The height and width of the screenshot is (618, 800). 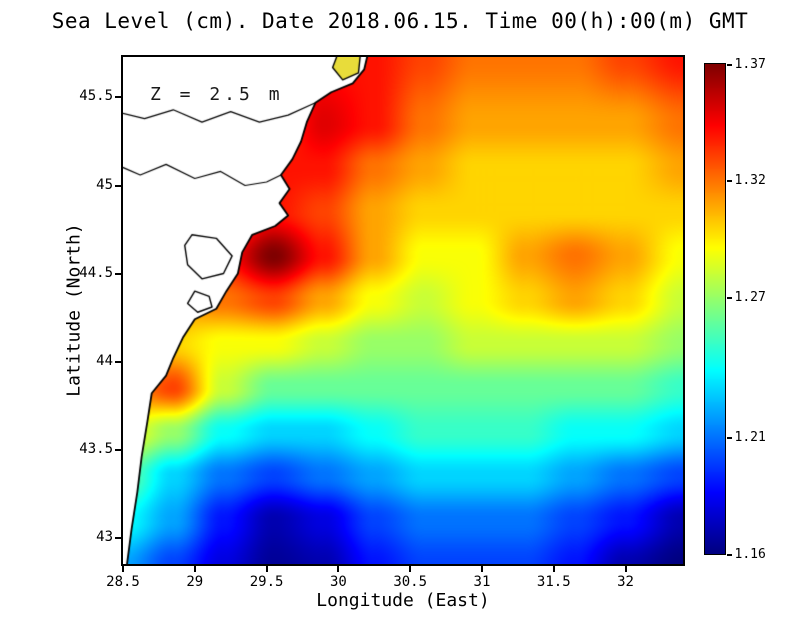 What do you see at coordinates (123, 582) in the screenshot?
I see `x-tick-label: 28.5` at bounding box center [123, 582].